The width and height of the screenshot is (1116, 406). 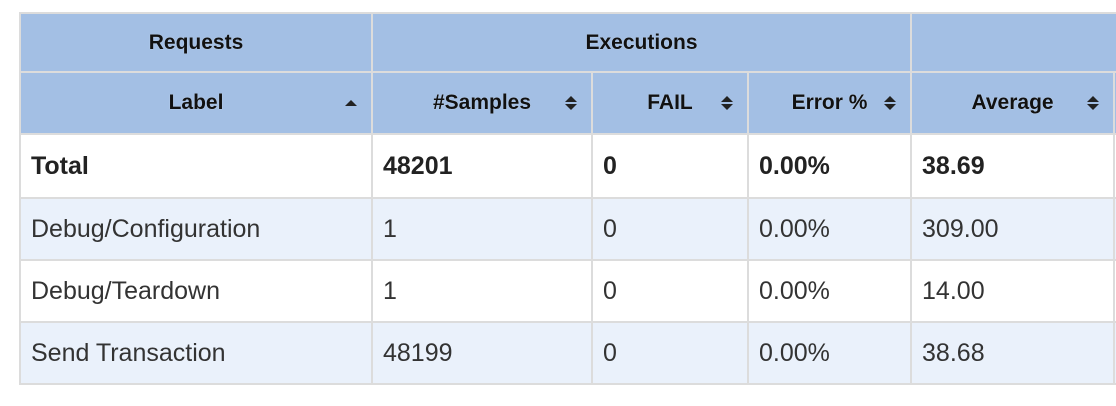 I want to click on cell-samples: 48199, so click(x=482, y=353).